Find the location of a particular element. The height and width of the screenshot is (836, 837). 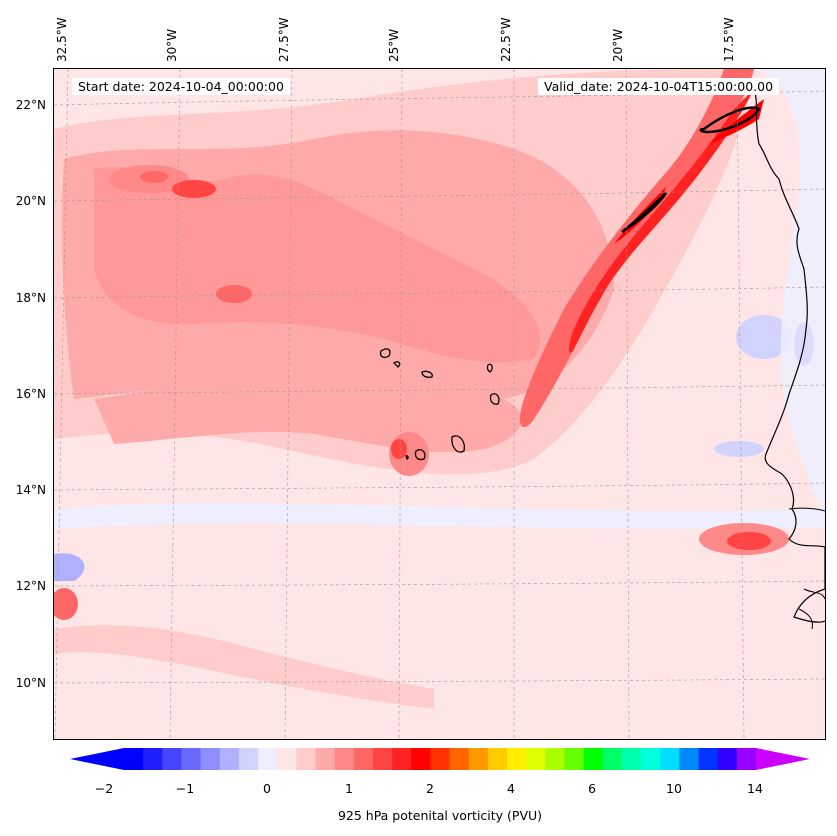

lon-label-17-5w: 17.5°W is located at coordinates (729, 39).